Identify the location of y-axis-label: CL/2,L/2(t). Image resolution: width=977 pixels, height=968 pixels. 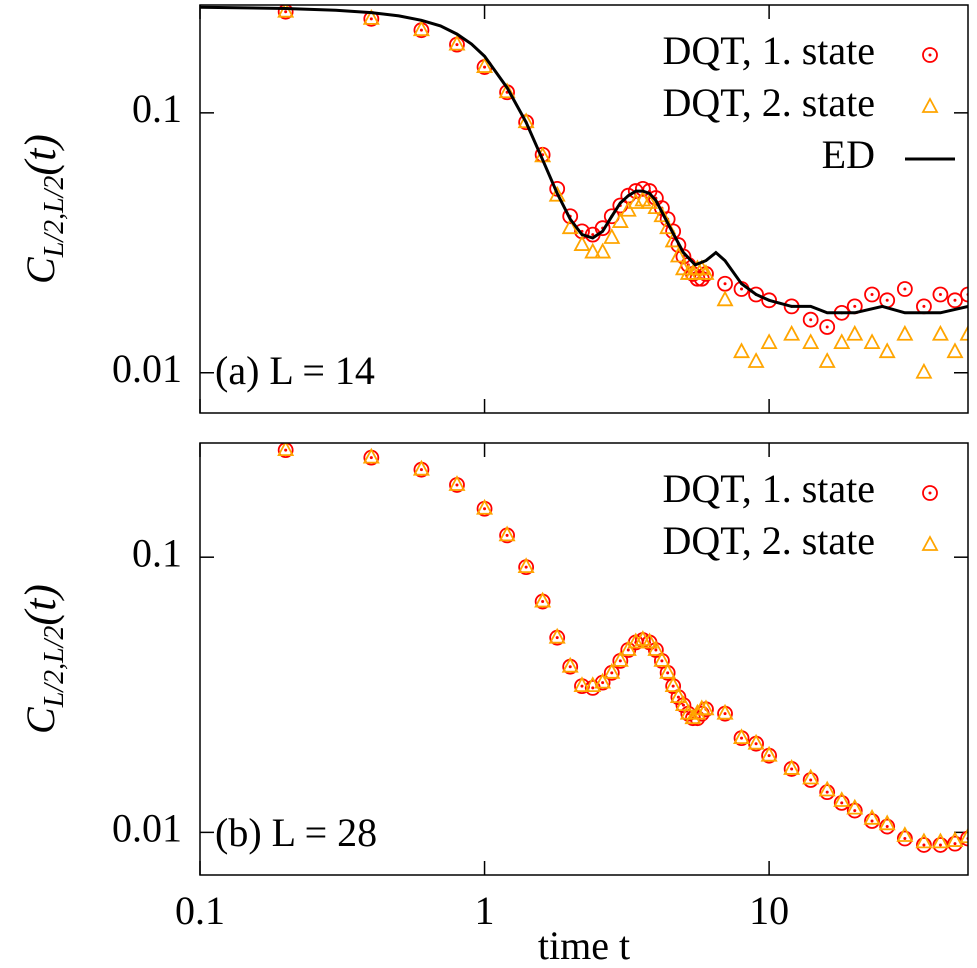
(43, 659).